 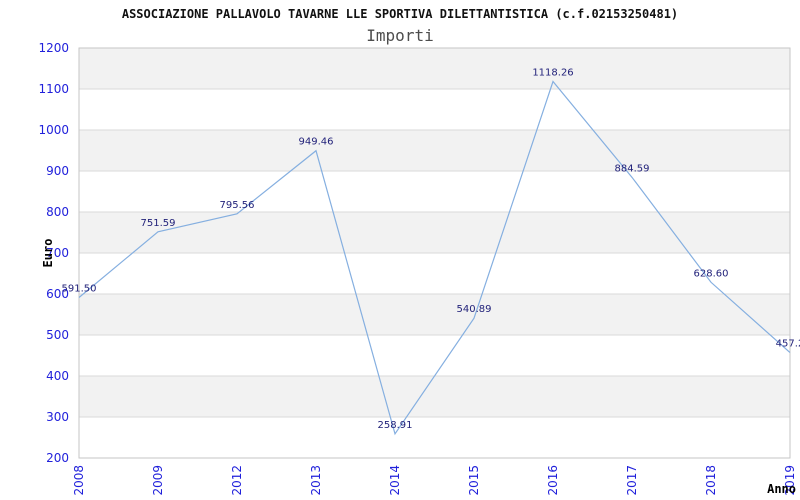 What do you see at coordinates (79, 288) in the screenshot?
I see `data-point-label: 591.50` at bounding box center [79, 288].